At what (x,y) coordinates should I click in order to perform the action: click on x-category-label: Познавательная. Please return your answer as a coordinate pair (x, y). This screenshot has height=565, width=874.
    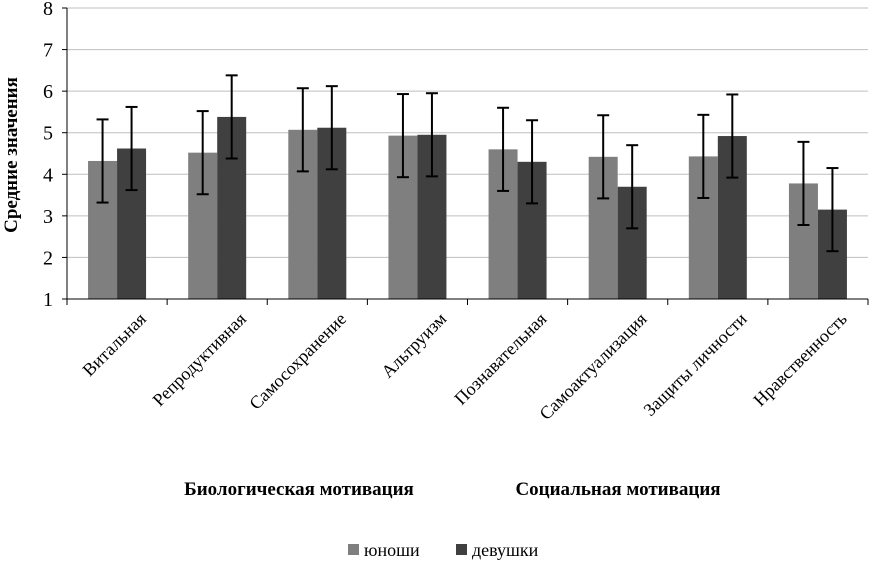
    Looking at the image, I should click on (500, 359).